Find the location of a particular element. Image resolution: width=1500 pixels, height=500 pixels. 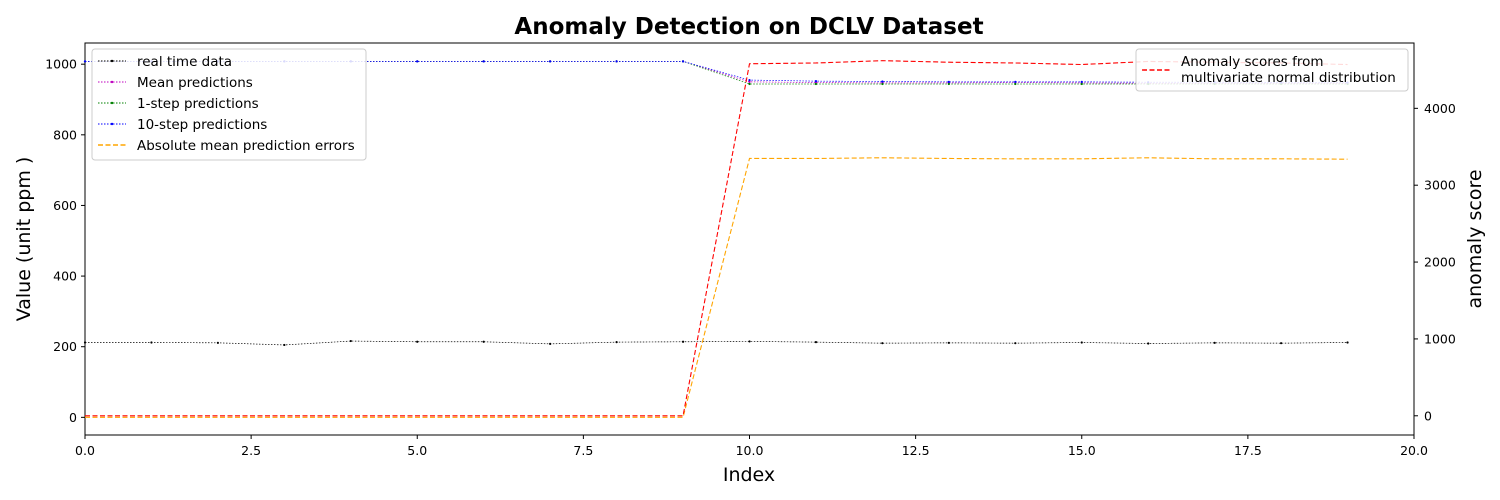

data-point-mean-predictions is located at coordinates (749, 81).